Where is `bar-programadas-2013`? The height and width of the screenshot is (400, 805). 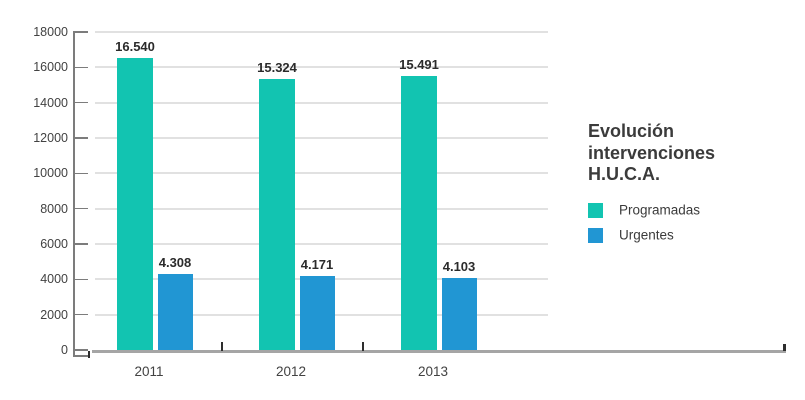 bar-programadas-2013 is located at coordinates (419, 213).